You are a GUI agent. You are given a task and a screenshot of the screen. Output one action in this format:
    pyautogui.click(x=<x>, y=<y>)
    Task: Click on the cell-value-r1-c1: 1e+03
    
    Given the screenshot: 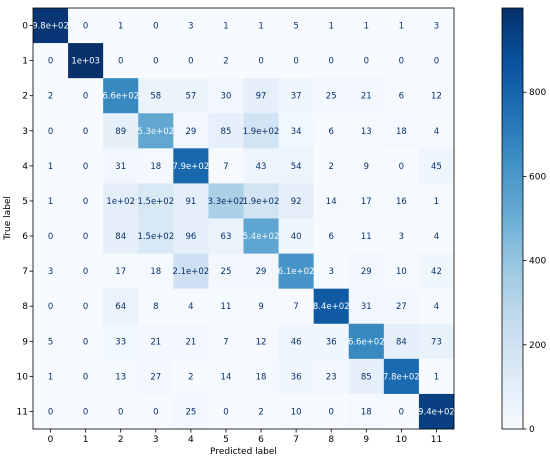 What is the action you would take?
    pyautogui.click(x=85, y=62)
    